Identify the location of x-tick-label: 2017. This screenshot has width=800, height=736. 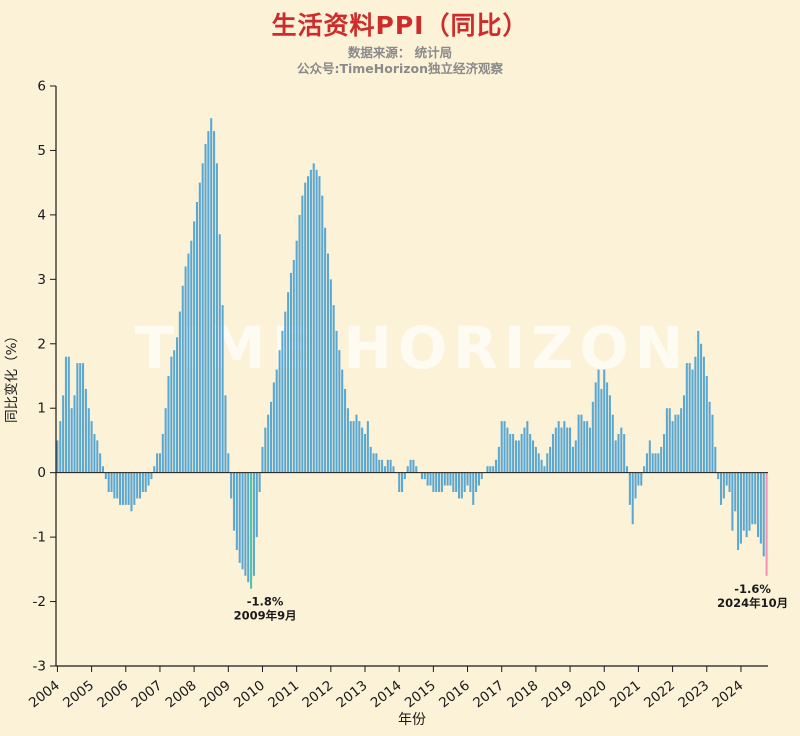
(488, 695).